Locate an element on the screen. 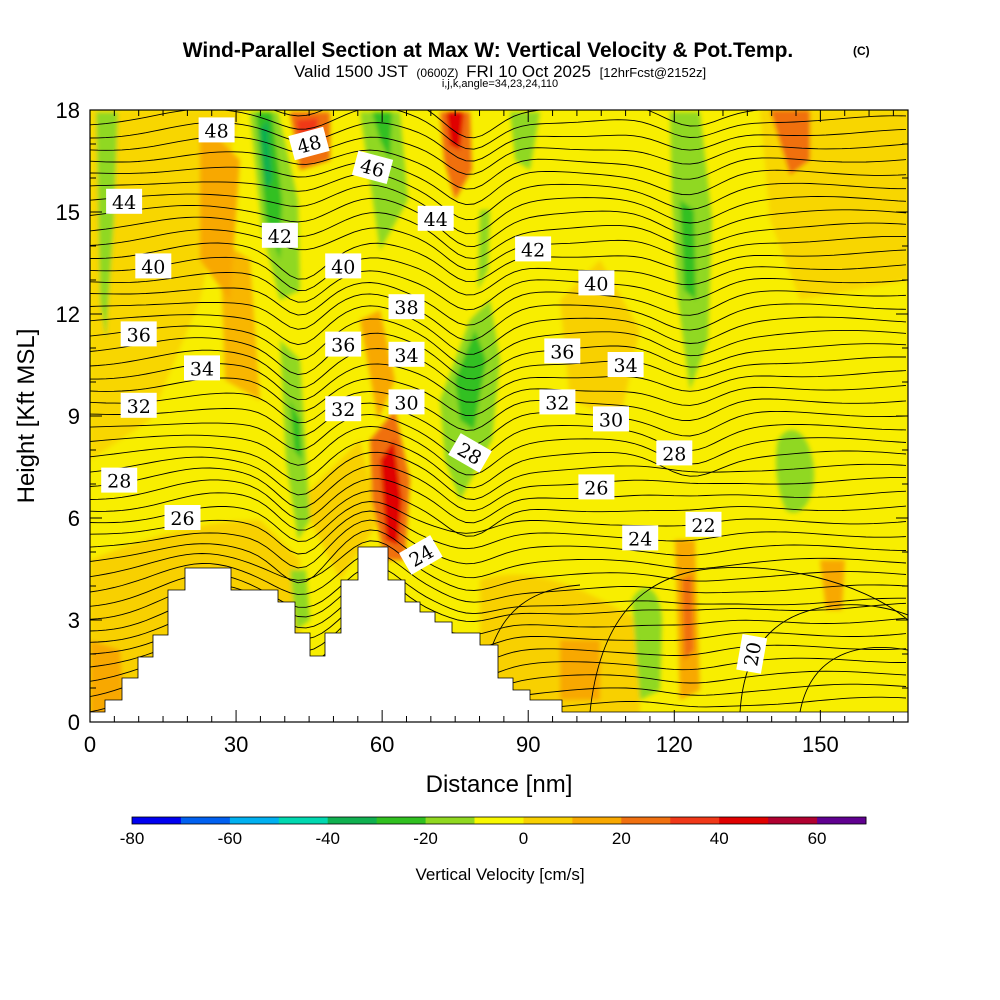 The height and width of the screenshot is (1000, 1000). subtitle-utc: (0600Z) is located at coordinates (437, 73).